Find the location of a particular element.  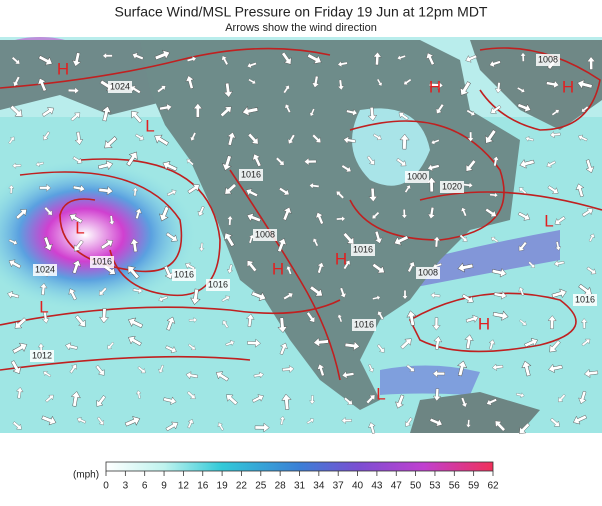

isobar-label: 1008 is located at coordinates (265, 234).